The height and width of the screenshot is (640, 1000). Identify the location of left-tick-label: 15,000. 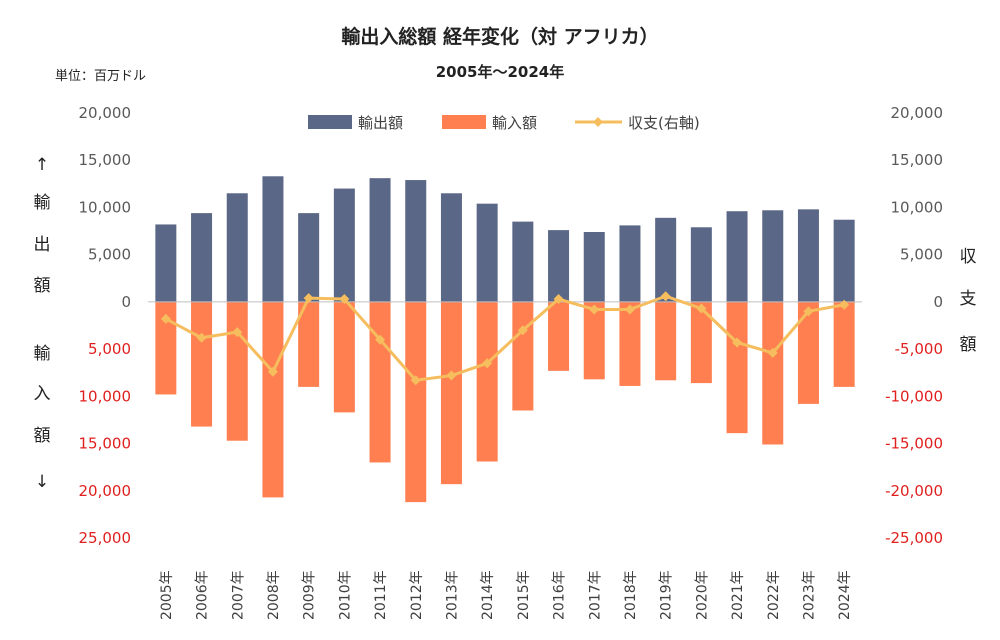
(105, 444).